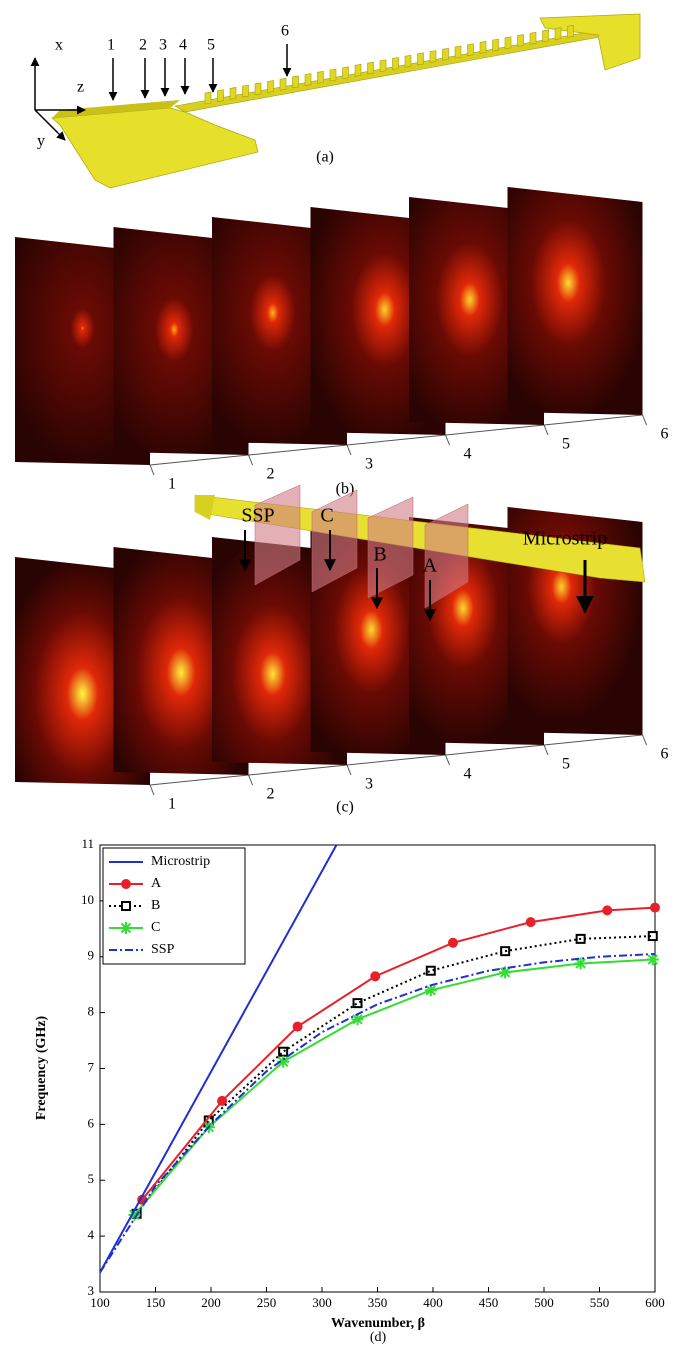 The width and height of the screenshot is (693, 1345). I want to click on position-label: 5, so click(211, 45).